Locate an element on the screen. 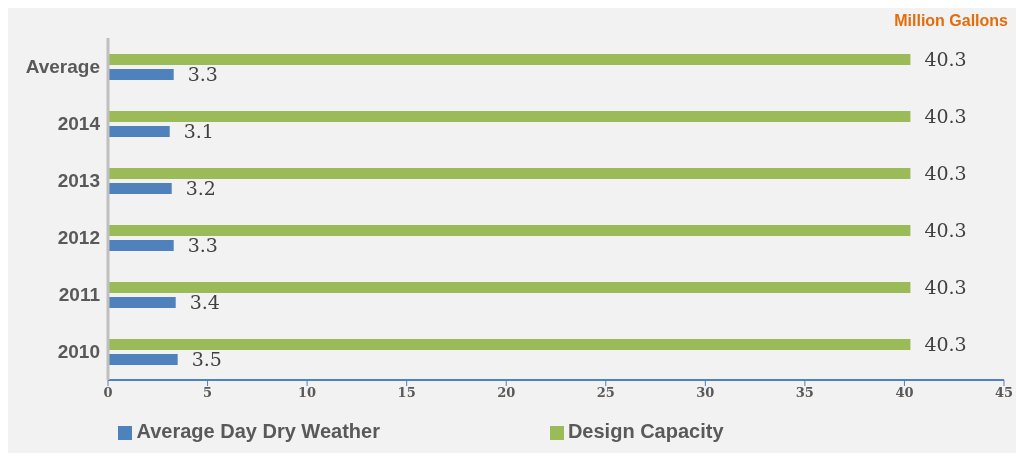 This screenshot has width=1024, height=461. data-label: 3.2 is located at coordinates (200, 188).